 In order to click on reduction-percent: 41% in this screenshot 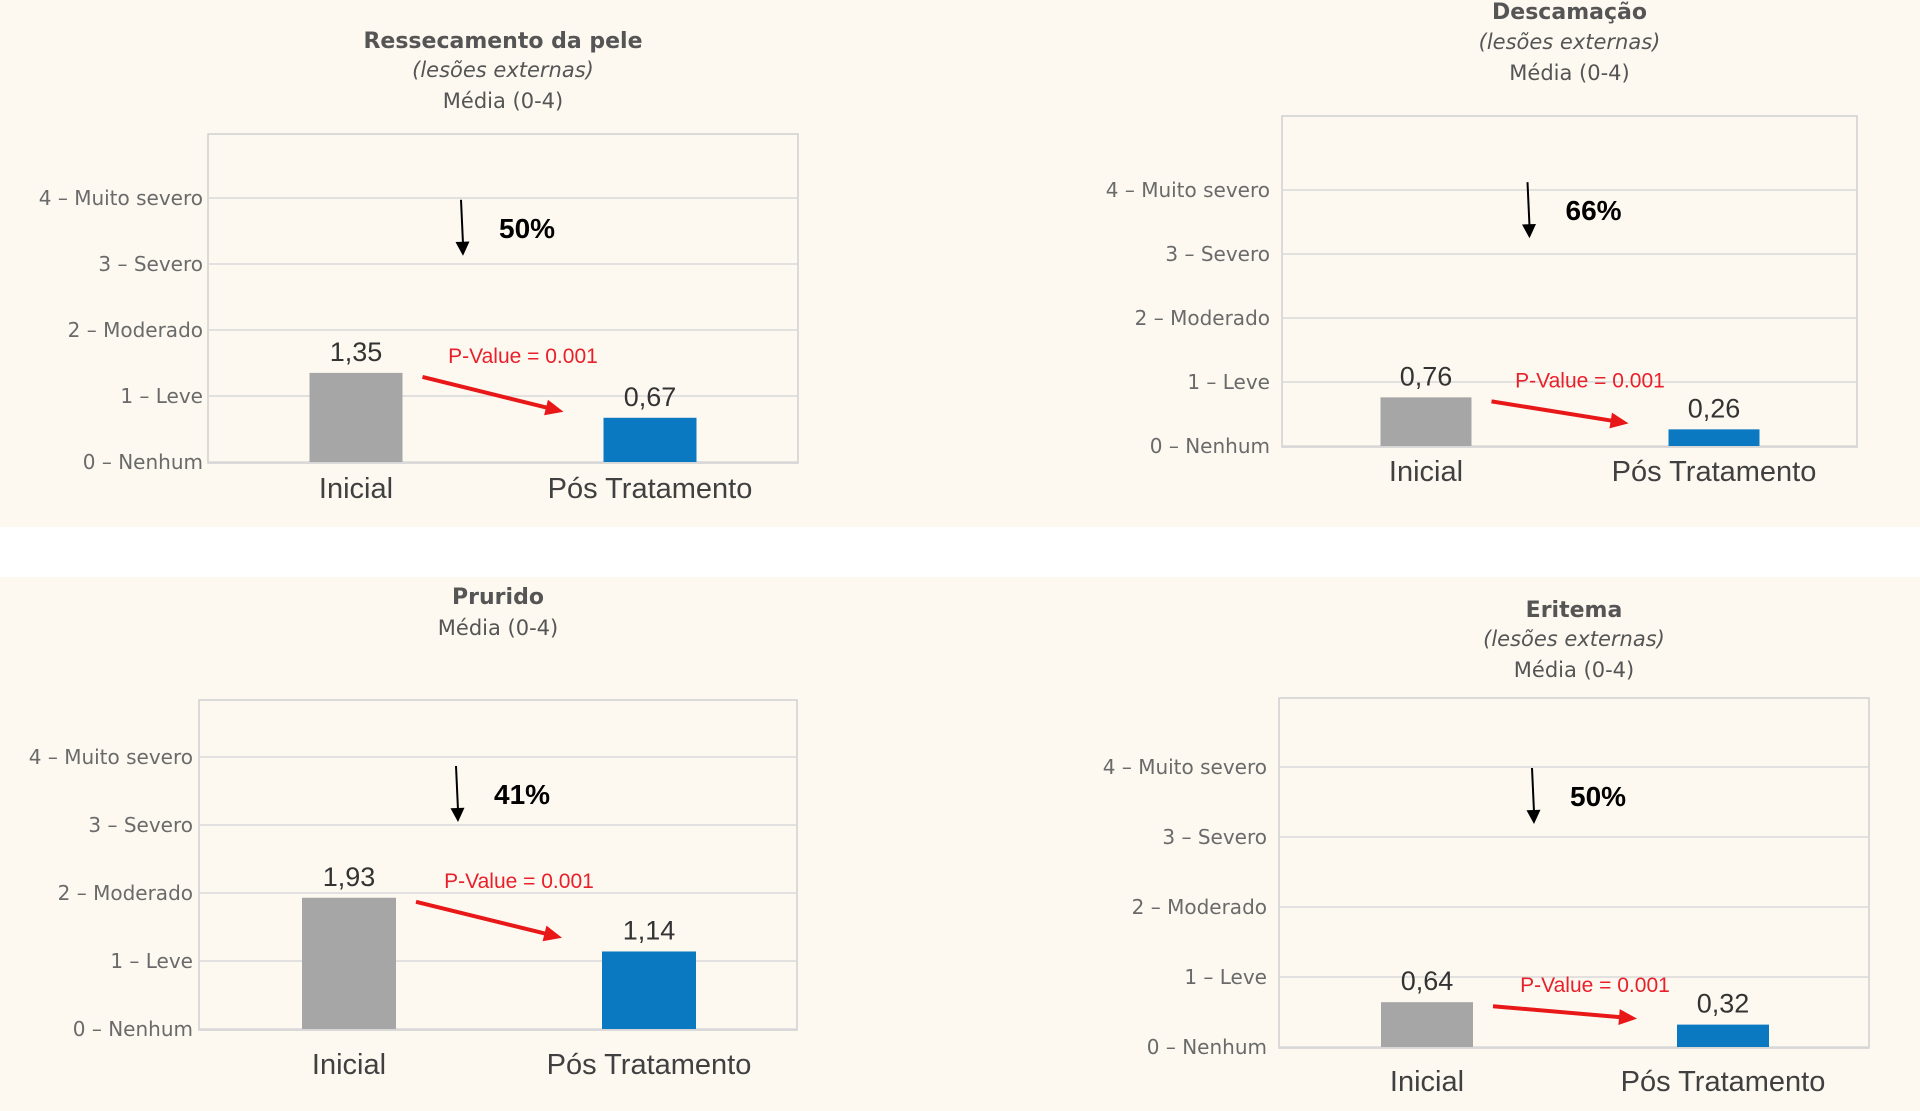, I will do `click(522, 794)`.